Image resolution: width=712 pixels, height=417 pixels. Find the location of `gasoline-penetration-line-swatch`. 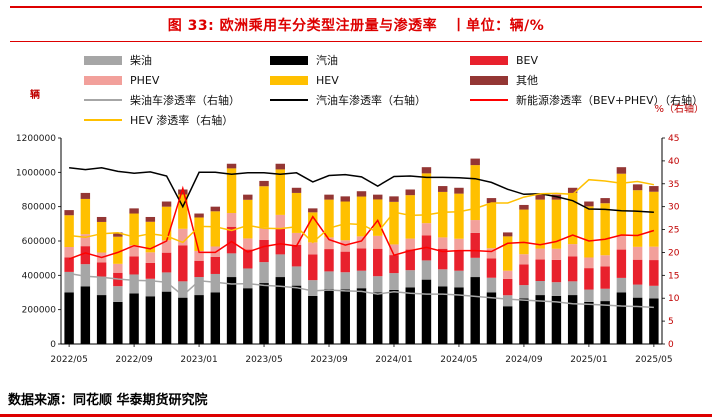

gasoline-penetration-line-swatch is located at coordinates (289, 100).